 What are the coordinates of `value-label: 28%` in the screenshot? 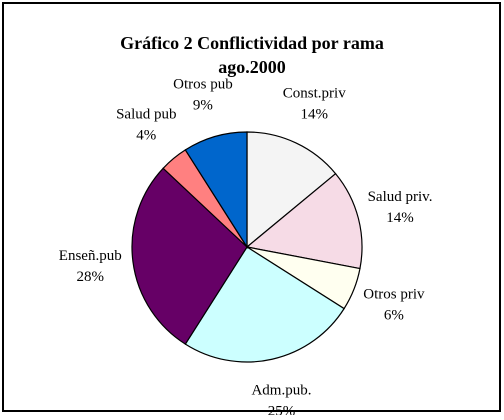 It's located at (90, 277).